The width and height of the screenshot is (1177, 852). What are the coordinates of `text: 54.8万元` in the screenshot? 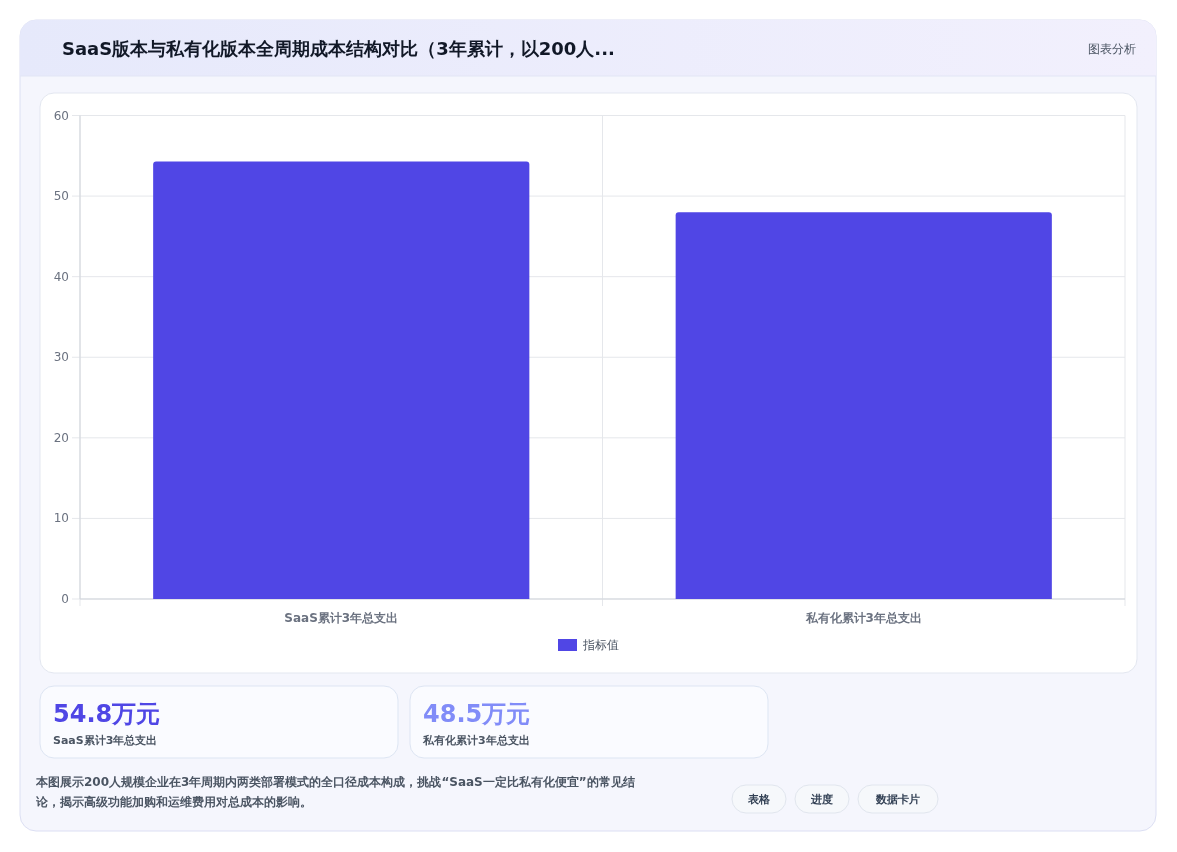 It's located at (107, 714).